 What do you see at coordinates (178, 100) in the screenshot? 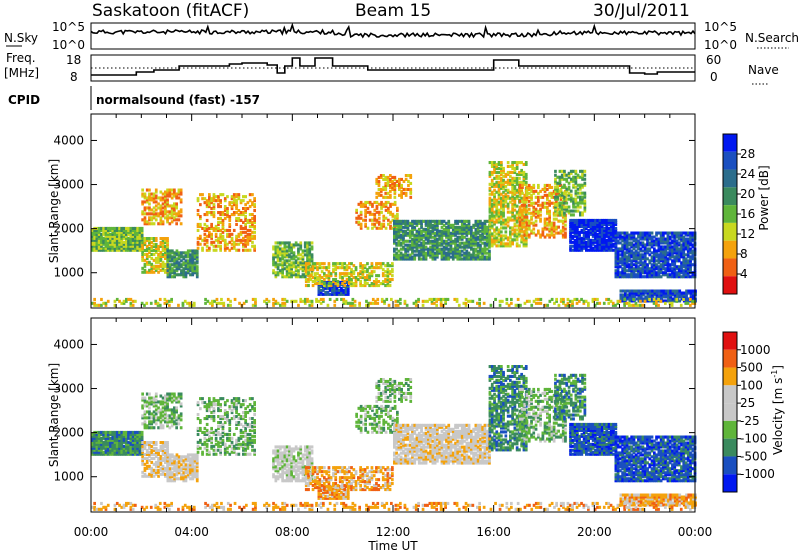
I see `cpid-mode: normalsound (fast) -157` at bounding box center [178, 100].